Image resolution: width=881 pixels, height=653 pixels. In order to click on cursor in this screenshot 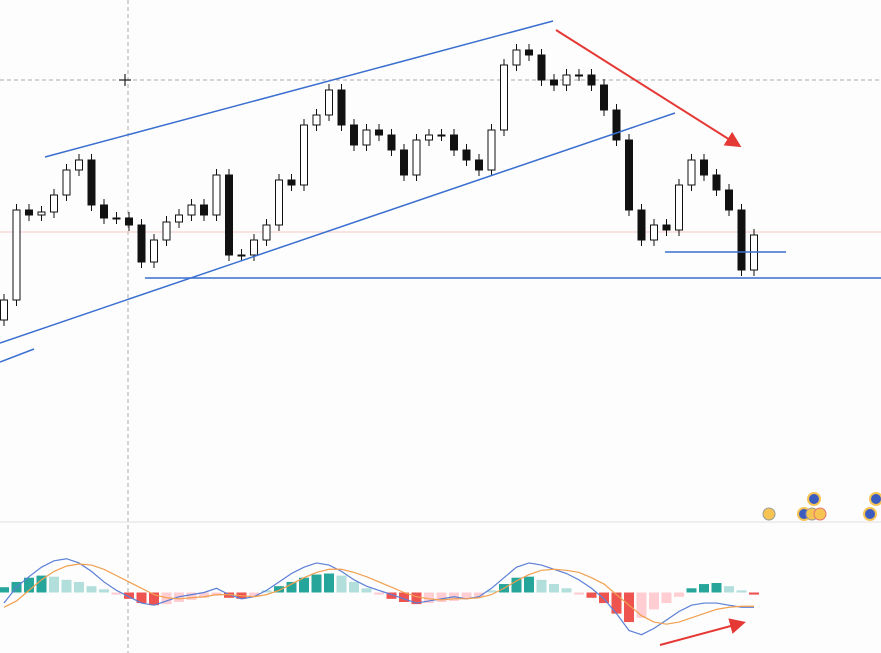, I will do `click(125, 80)`.